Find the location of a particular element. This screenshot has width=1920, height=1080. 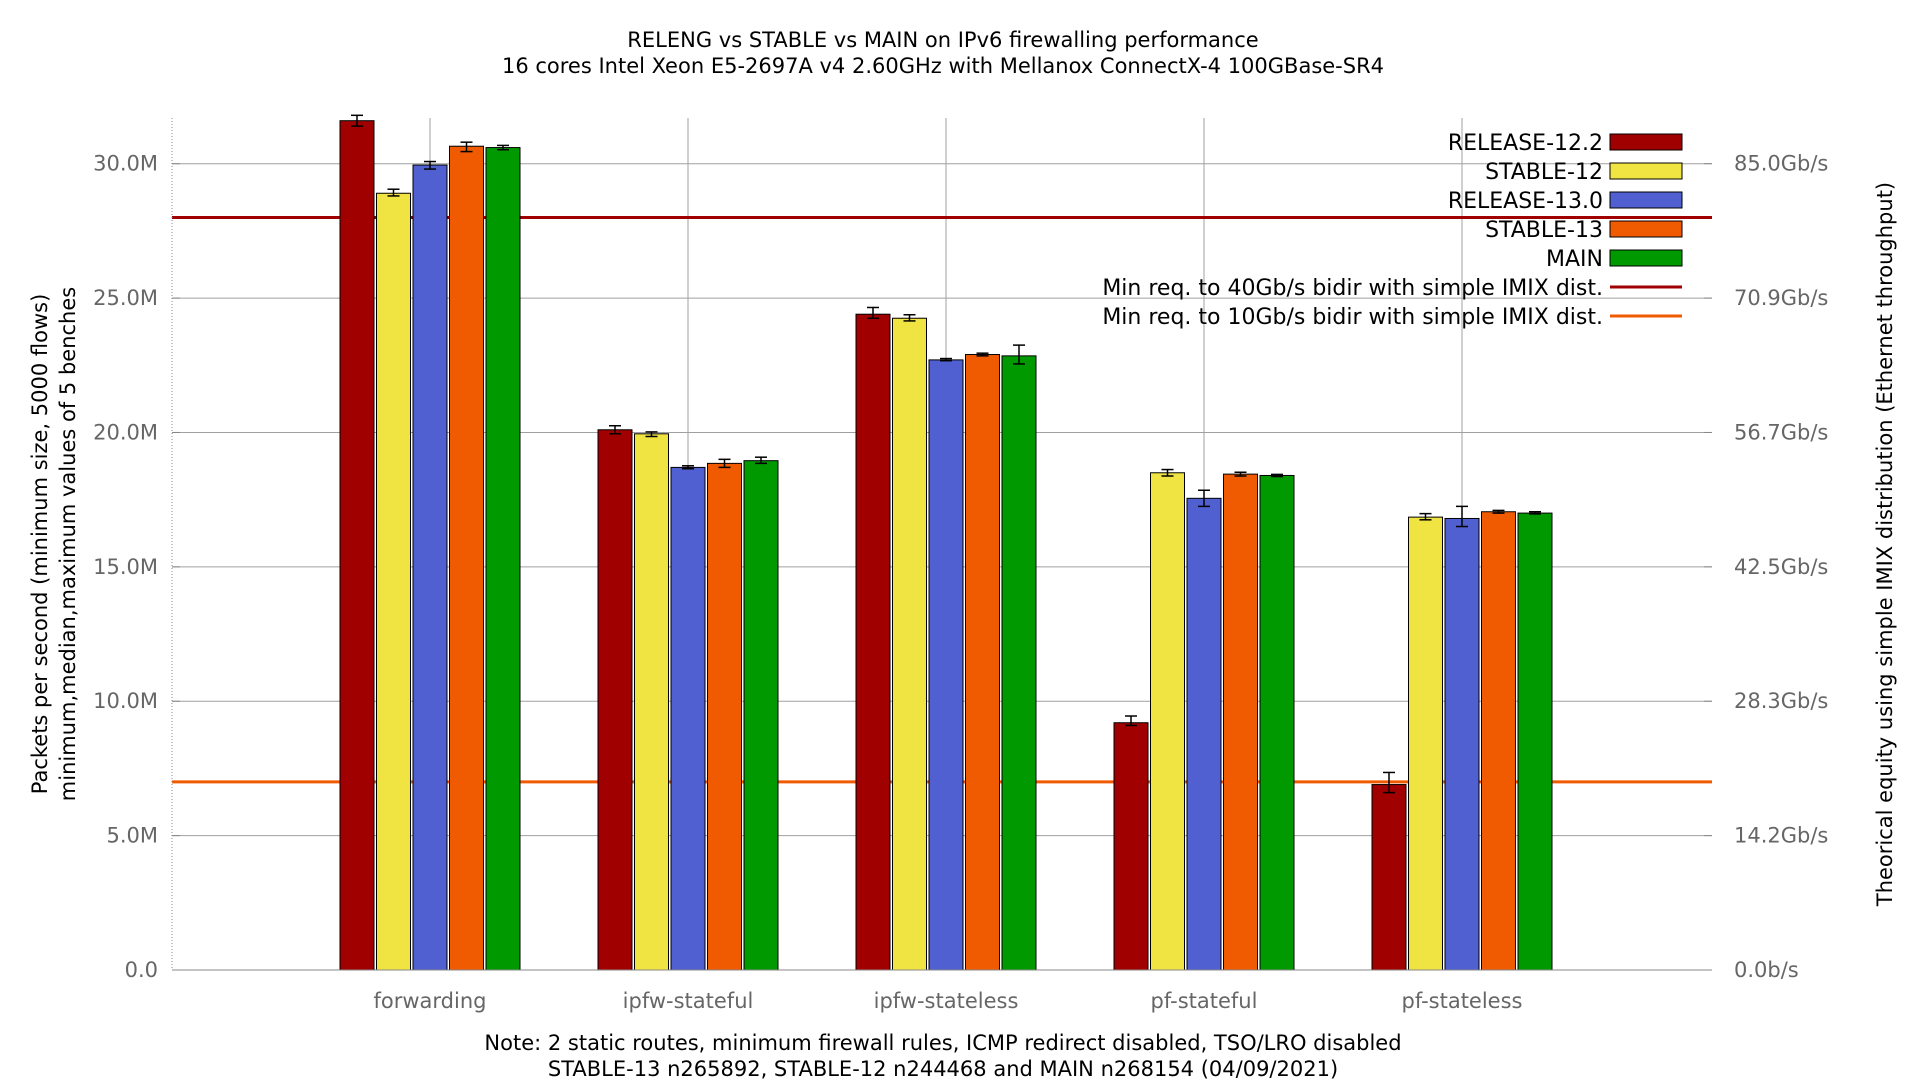

legend-label: STABLE-13 is located at coordinates (1544, 230).